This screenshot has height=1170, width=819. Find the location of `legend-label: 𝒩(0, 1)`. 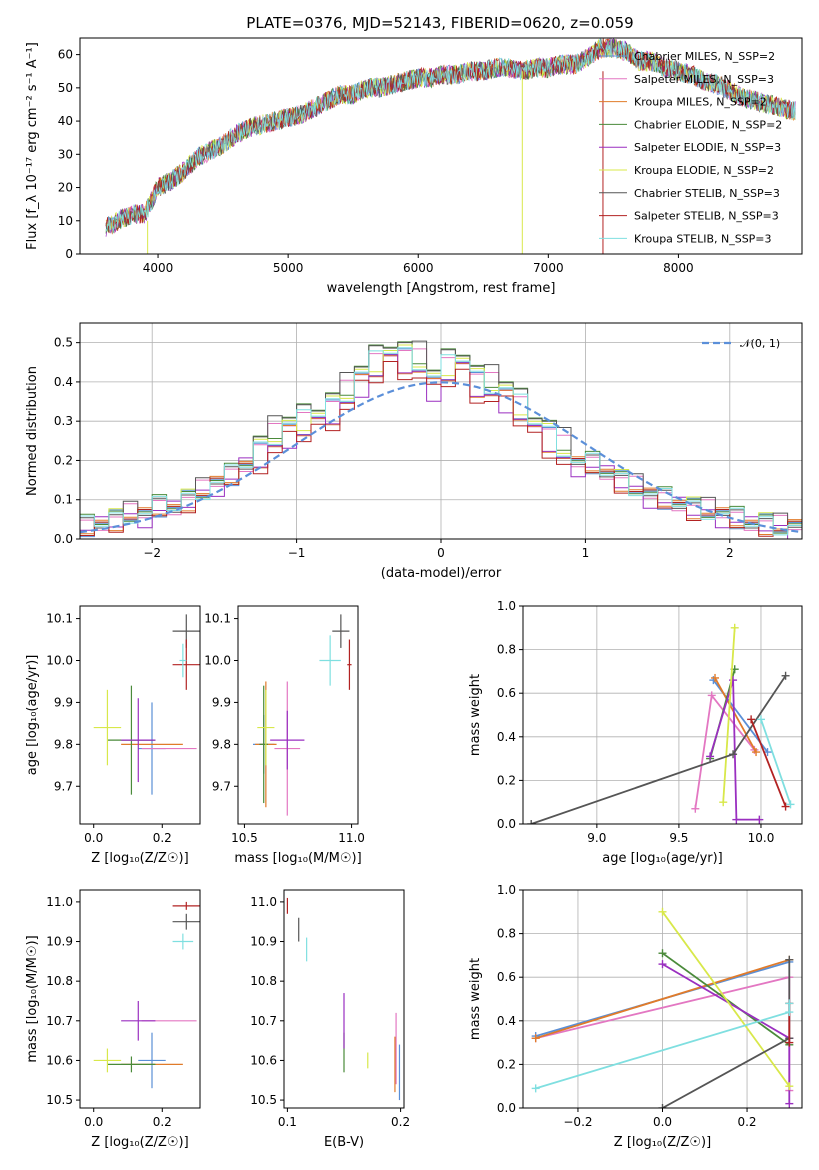

legend-label: 𝒩(0, 1) is located at coordinates (760, 343).